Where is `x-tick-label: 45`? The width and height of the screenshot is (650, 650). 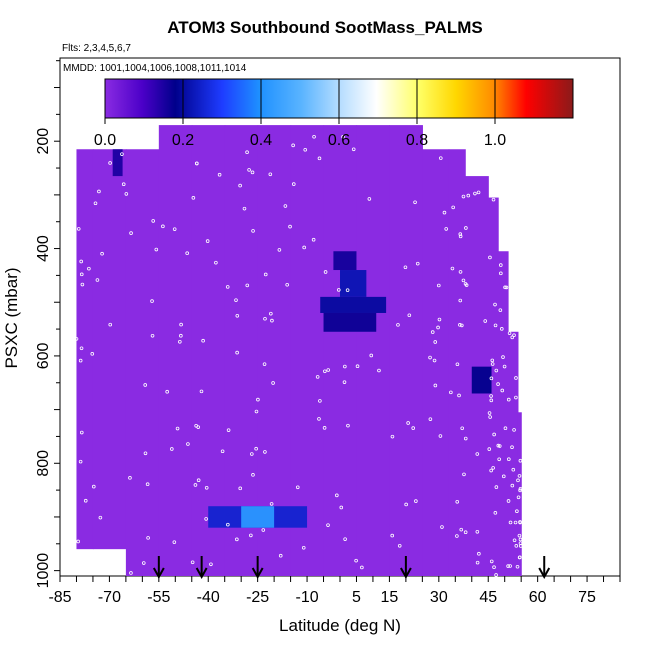
x-tick-label: 45 is located at coordinates (488, 597).